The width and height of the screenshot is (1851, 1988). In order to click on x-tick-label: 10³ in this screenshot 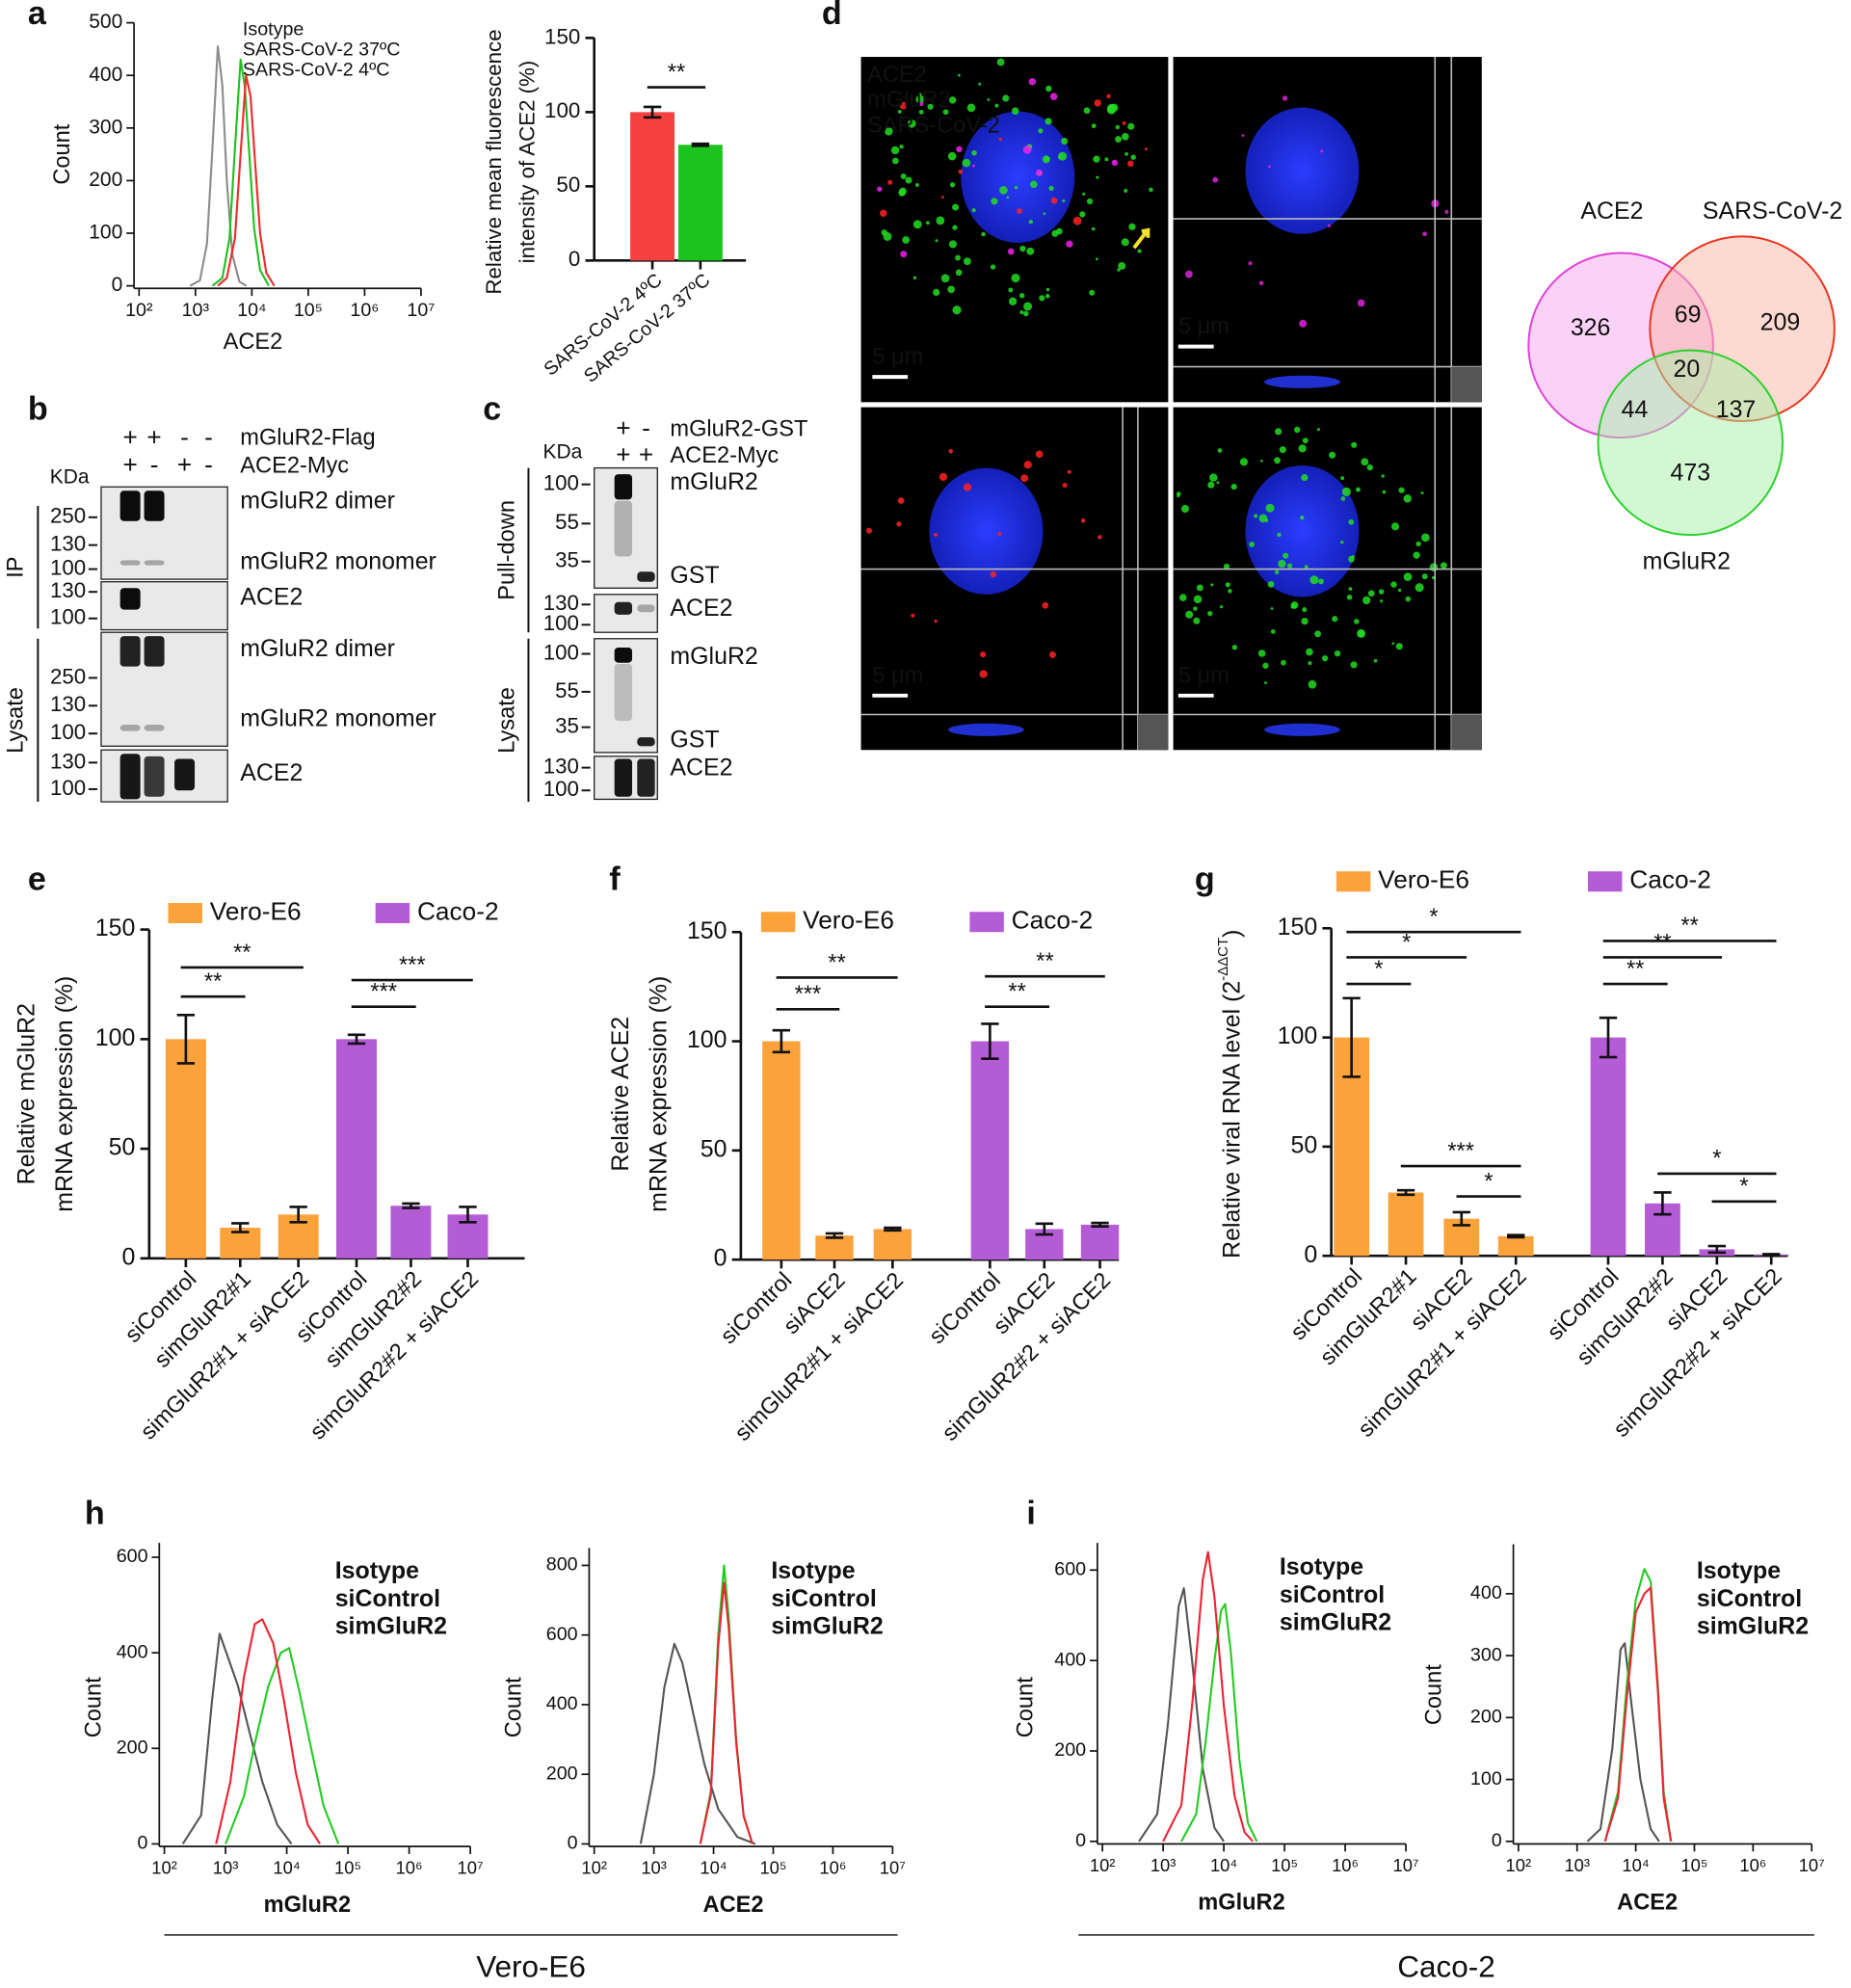, I will do `click(226, 1868)`.